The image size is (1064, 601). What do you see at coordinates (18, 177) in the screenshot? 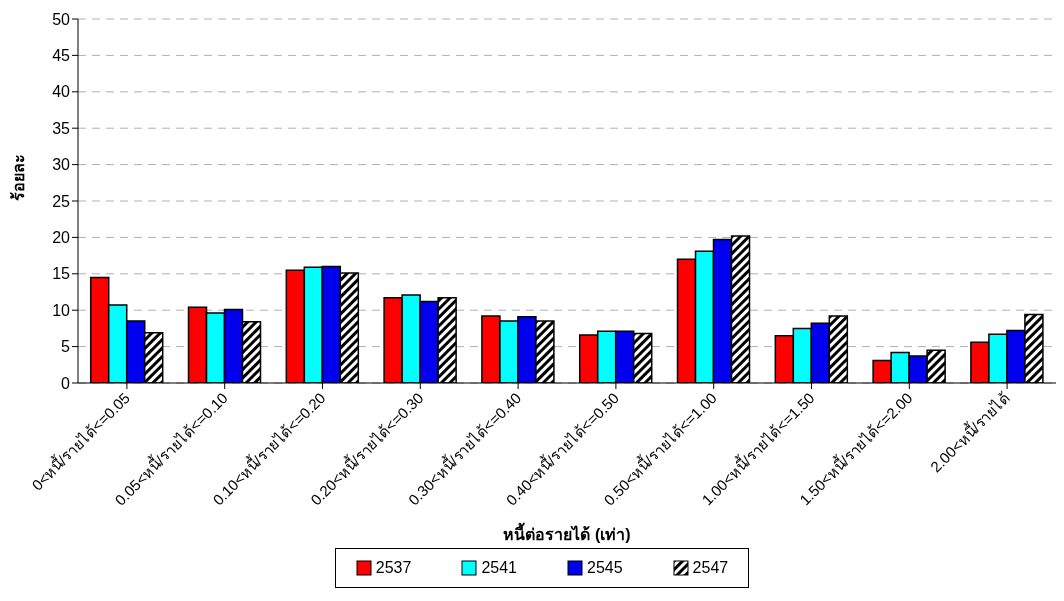
I see `y-axis-title: ร้อยละ` at bounding box center [18, 177].